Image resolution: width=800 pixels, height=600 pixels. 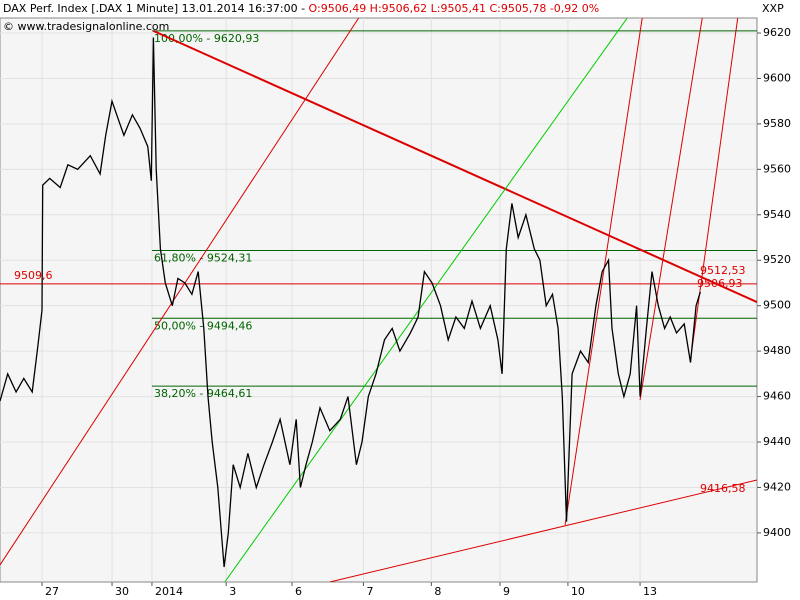 What do you see at coordinates (777, 168) in the screenshot?
I see `y-tick-label: 9560` at bounding box center [777, 168].